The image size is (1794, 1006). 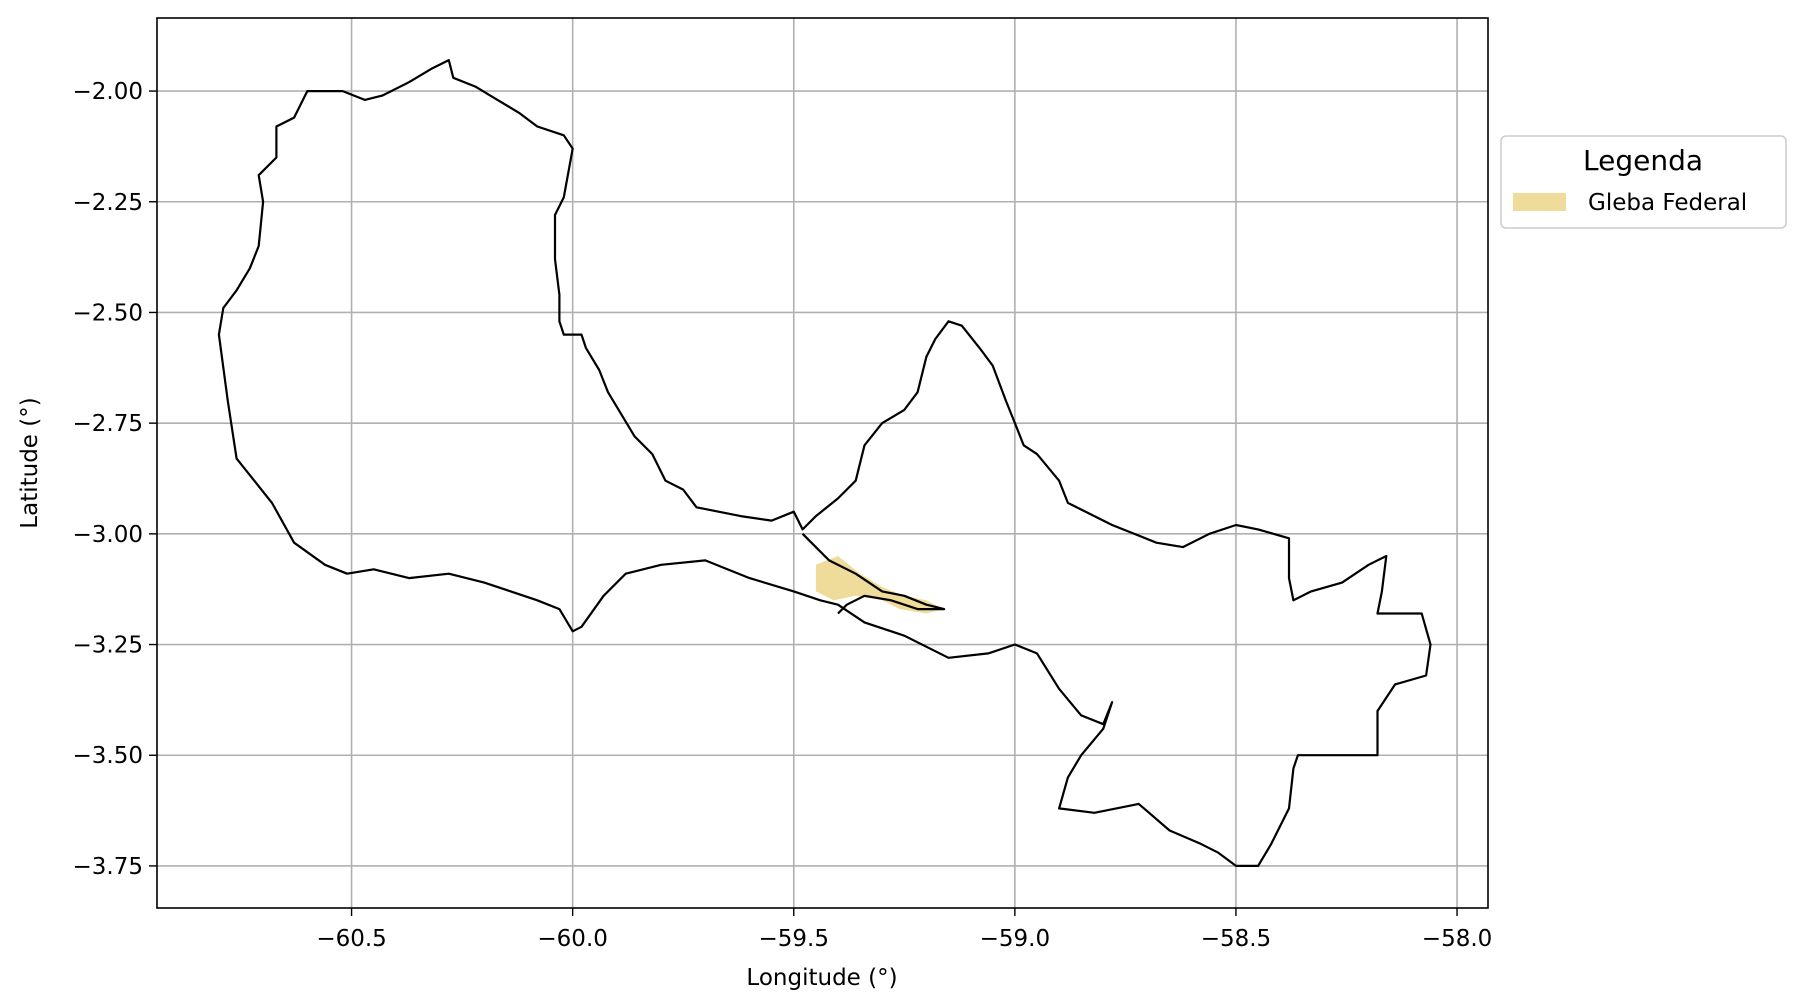 I want to click on y-axis-ticks: −2.00 −2.25 −2.50 −2.75 −3.00 −3.25 −3.50 −3.75, so click(x=115, y=479).